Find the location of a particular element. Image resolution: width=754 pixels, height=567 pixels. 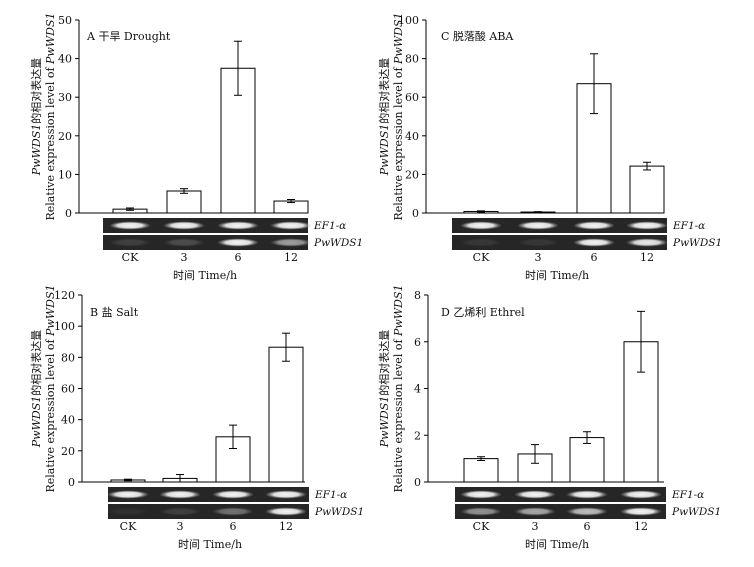

y-tick-label: 2 is located at coordinates (417, 435).